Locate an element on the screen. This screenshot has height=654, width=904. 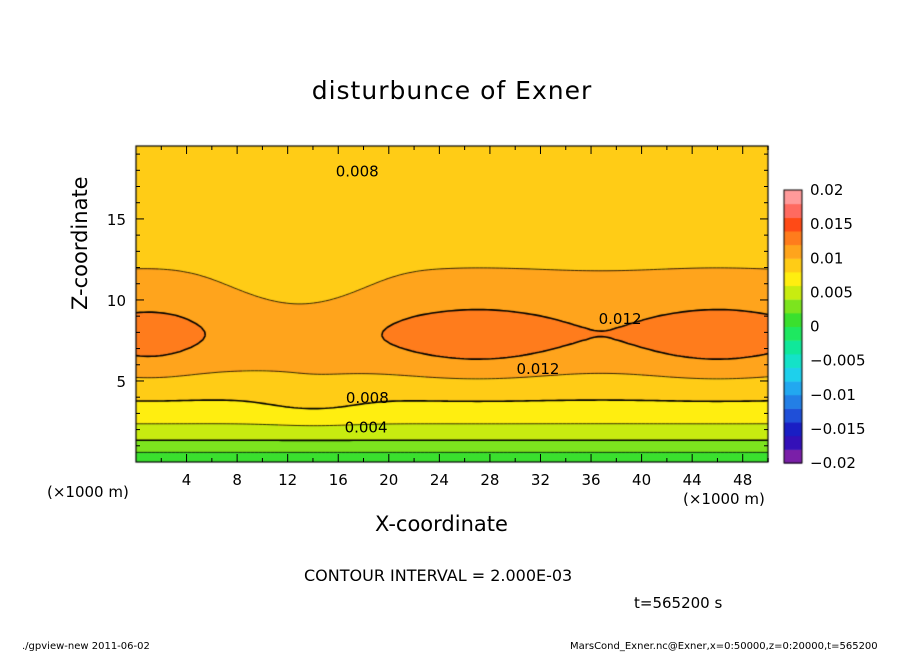
footer-left: ./gpview-new 2011-06-02 is located at coordinates (86, 646).